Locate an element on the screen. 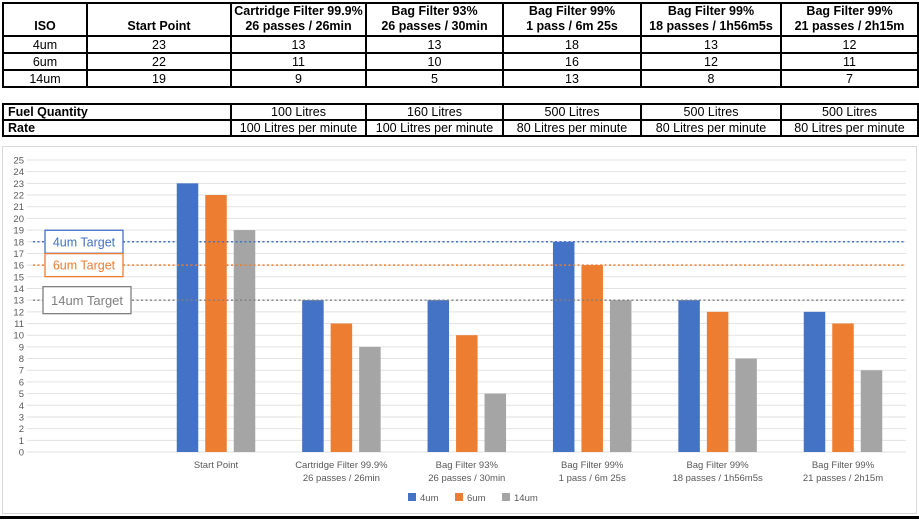 This screenshot has height=520, width=919. y-tick-label: 7 is located at coordinates (21, 371).